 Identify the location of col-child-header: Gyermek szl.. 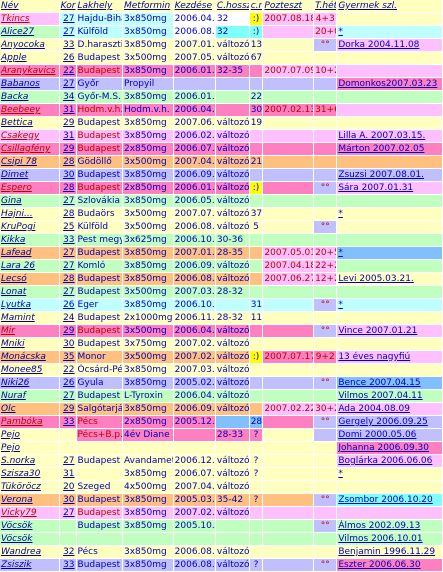
(389, 6).